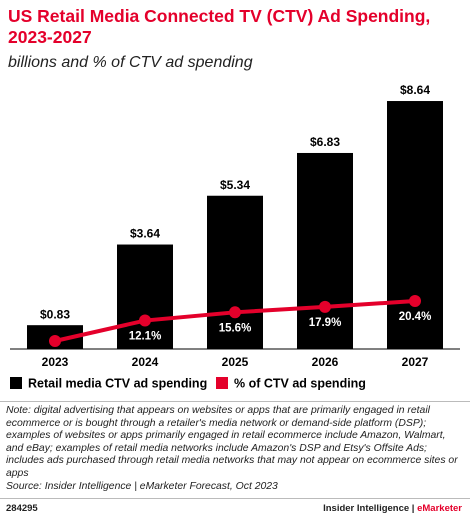 The width and height of the screenshot is (470, 519). I want to click on chart-subtitle: billions and % of CTV ad spending, so click(130, 62).